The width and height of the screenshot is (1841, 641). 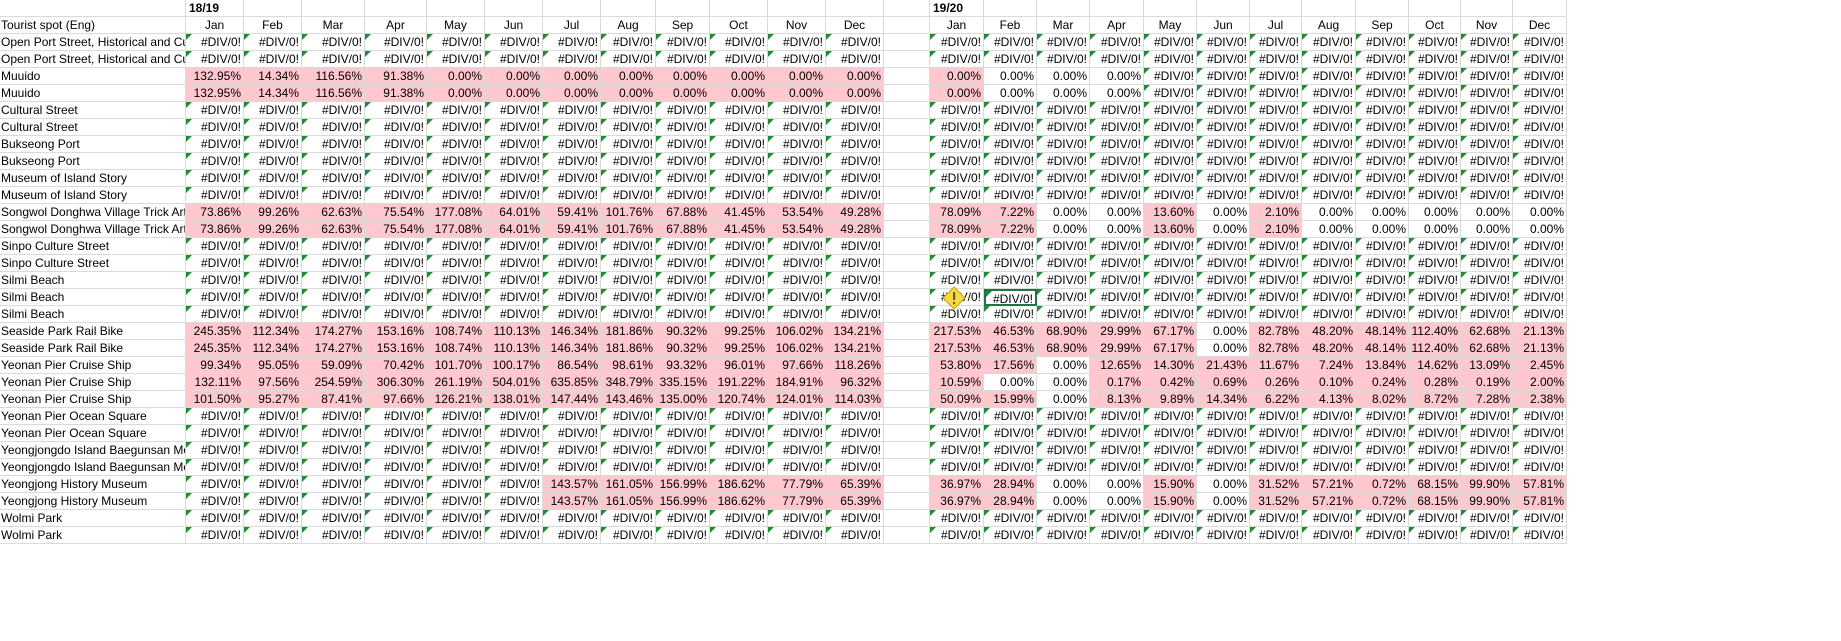 I want to click on value-cell: 70.42%, so click(x=396, y=365).